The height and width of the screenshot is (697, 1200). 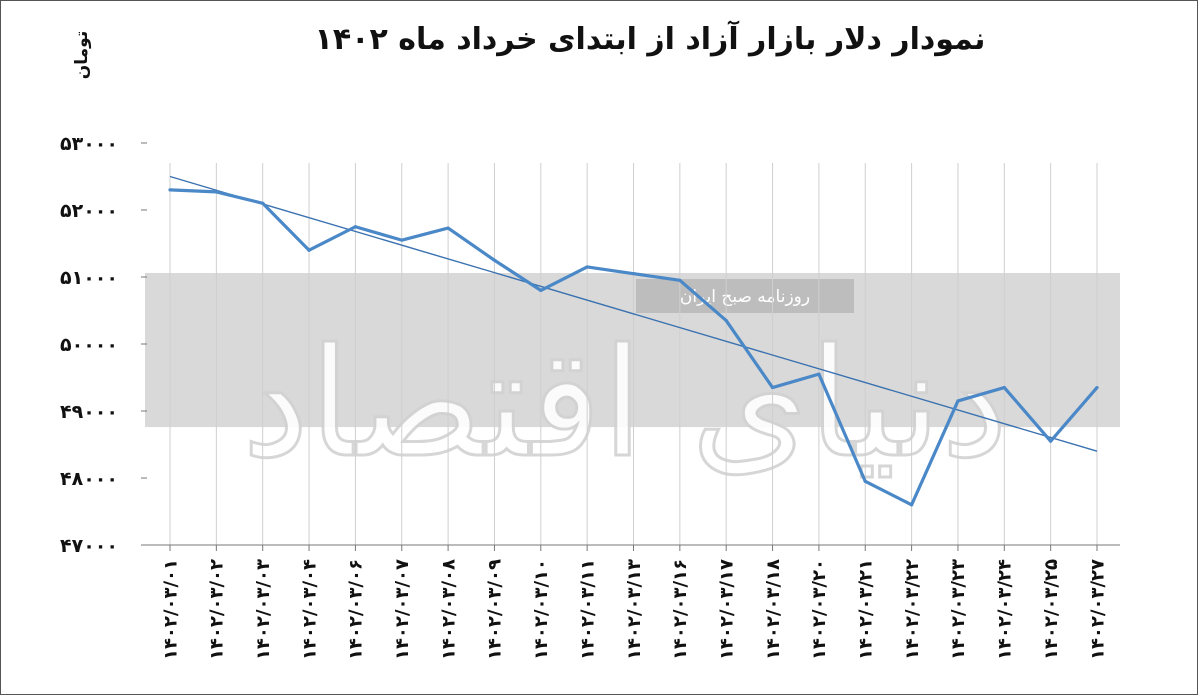 I want to click on x-tick-label: ۱۴۰۲/۰۳/۰۳, so click(x=263, y=609).